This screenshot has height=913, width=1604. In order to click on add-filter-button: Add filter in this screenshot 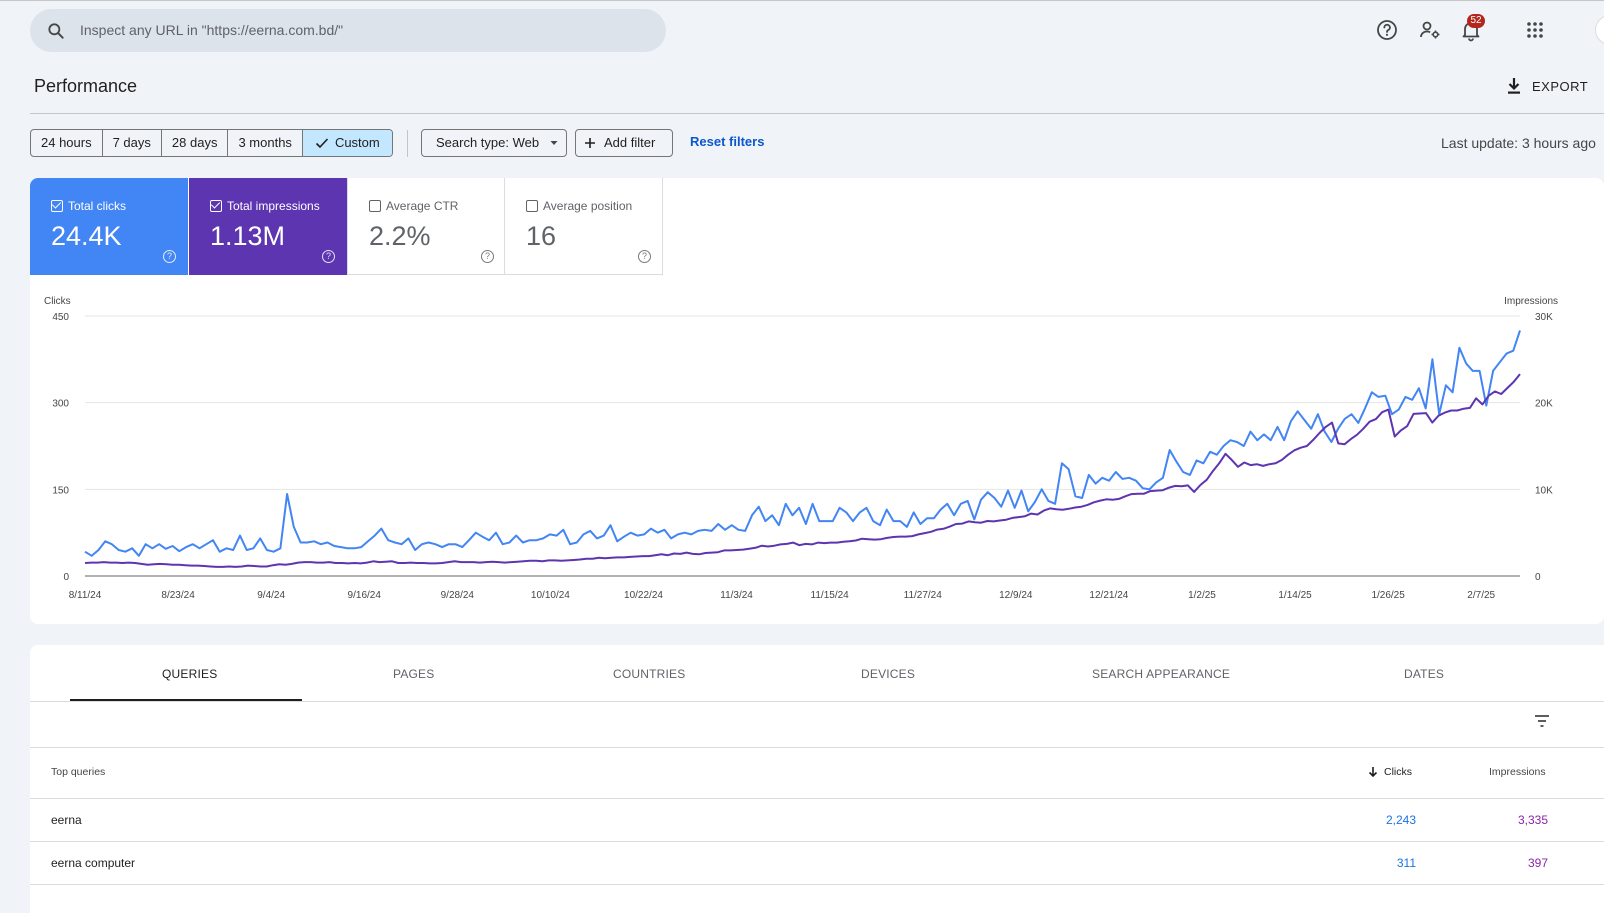, I will do `click(624, 143)`.